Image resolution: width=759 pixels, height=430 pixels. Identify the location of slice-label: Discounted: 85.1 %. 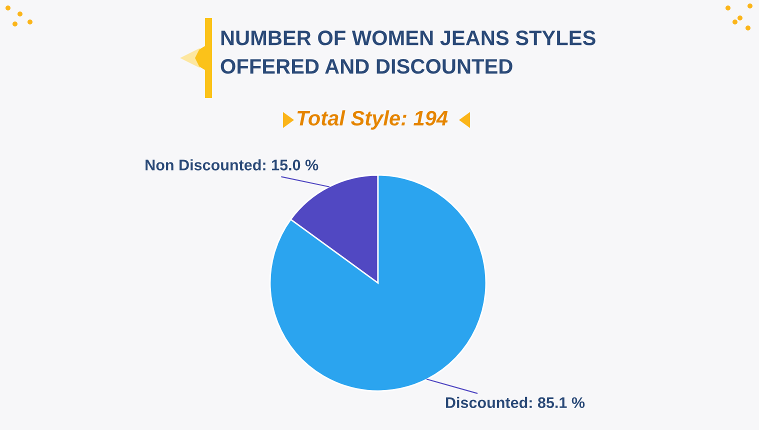
(515, 402).